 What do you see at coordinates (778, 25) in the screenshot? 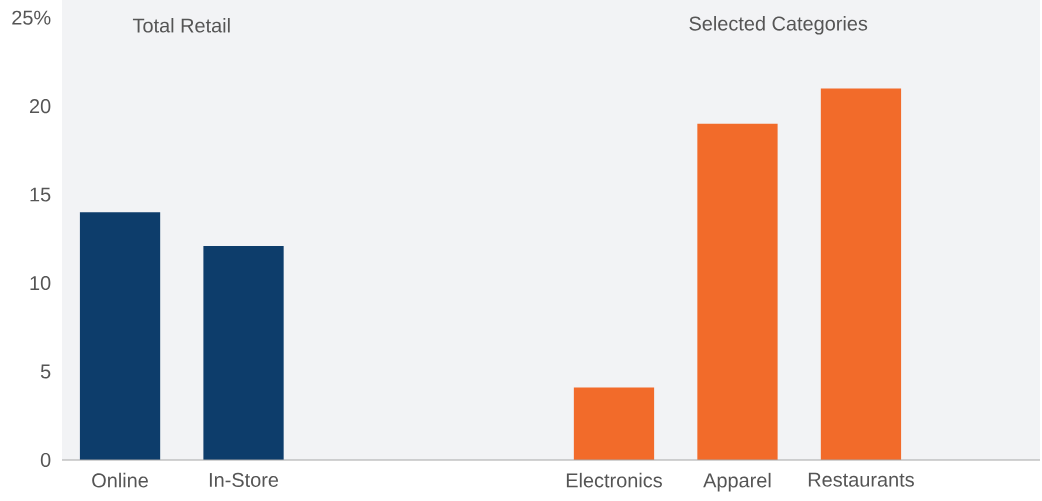
I see `annotation: Selected Categories` at bounding box center [778, 25].